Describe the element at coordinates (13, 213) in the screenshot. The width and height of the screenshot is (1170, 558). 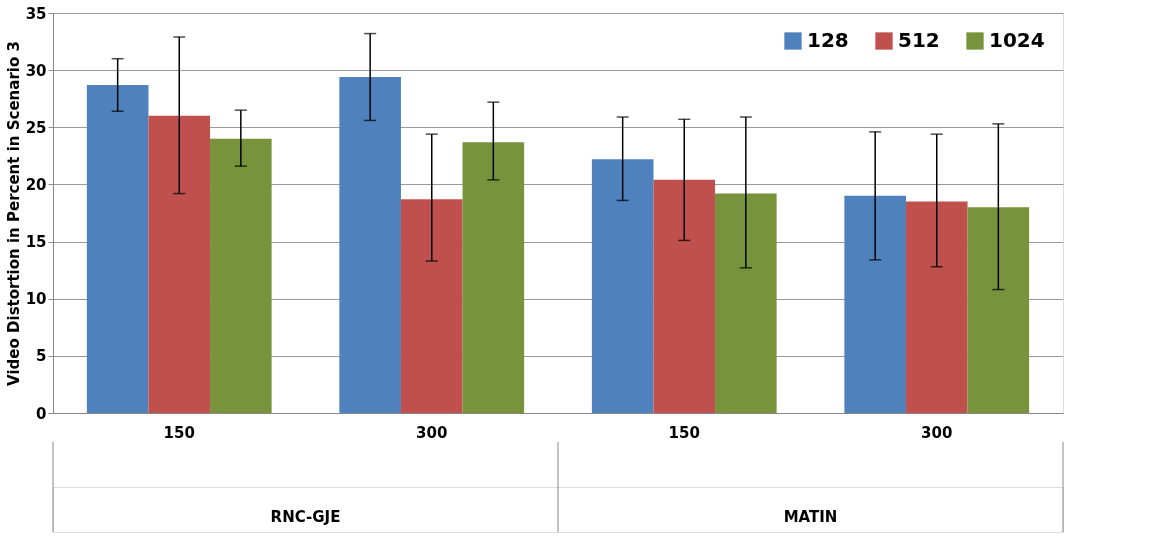
I see `y-axis-title: Video Distortion in Percent in Scenario 3` at that location.